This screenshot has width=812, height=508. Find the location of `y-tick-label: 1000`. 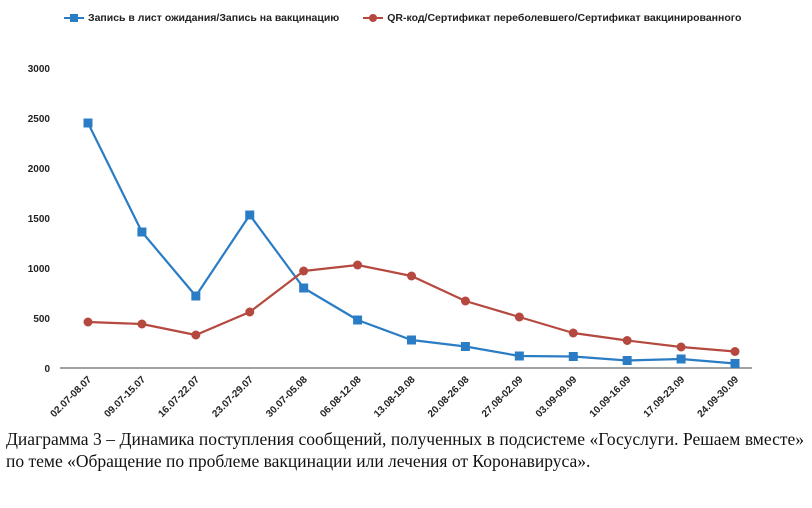

y-tick-label: 1000 is located at coordinates (39, 269).